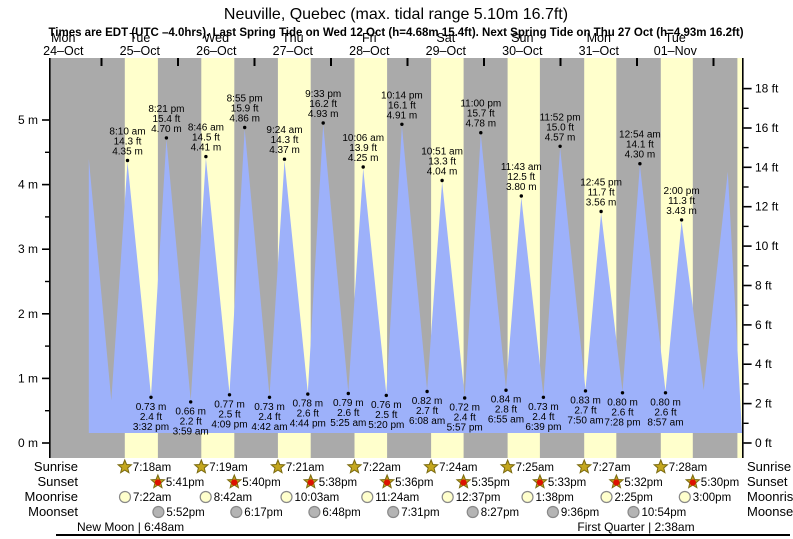 The height and width of the screenshot is (539, 793). I want to click on sunrise-time: 7:21am, so click(305, 468).